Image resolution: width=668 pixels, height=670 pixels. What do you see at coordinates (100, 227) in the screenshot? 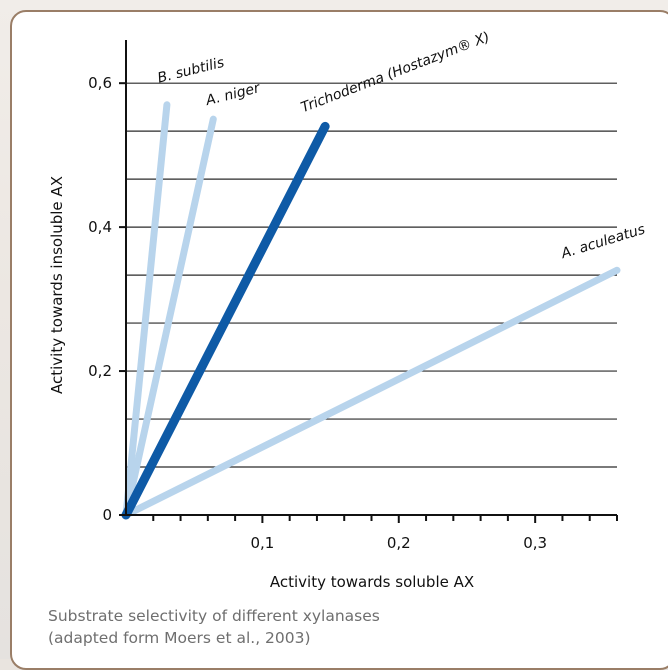
I see `y-tick-label: 0,4` at bounding box center [100, 227].